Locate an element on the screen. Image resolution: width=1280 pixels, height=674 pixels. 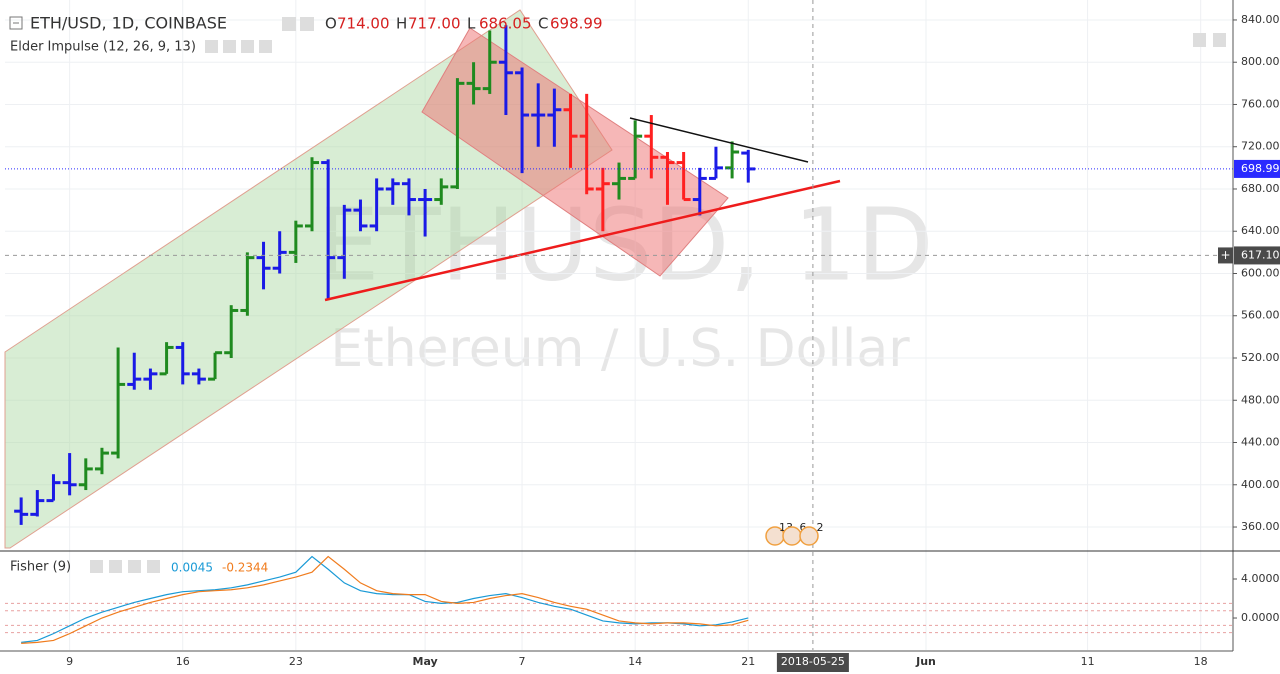
x-tick-label: 11 is located at coordinates (1088, 661).